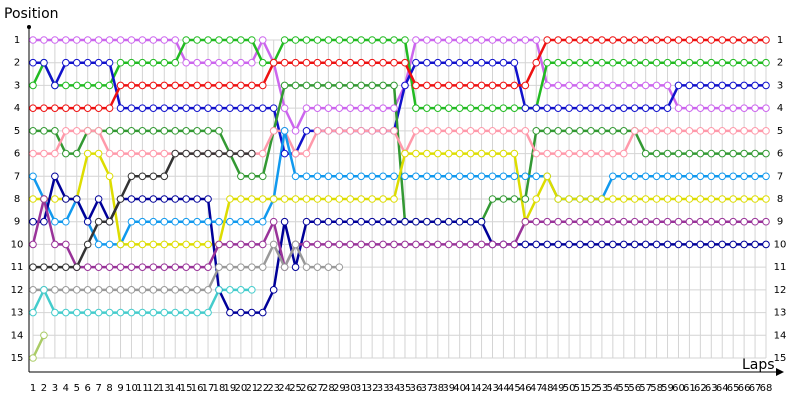  What do you see at coordinates (262, 388) in the screenshot?
I see `x-tick-label: 22` at bounding box center [262, 388].